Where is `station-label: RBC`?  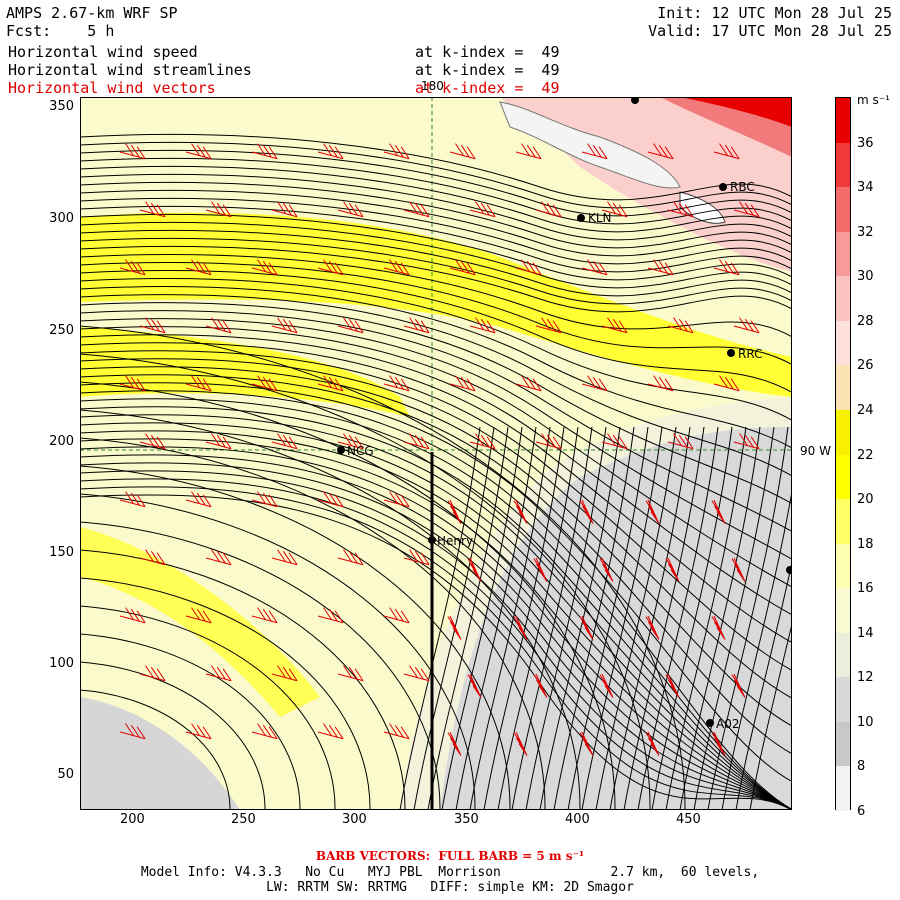 station-label: RBC is located at coordinates (742, 187).